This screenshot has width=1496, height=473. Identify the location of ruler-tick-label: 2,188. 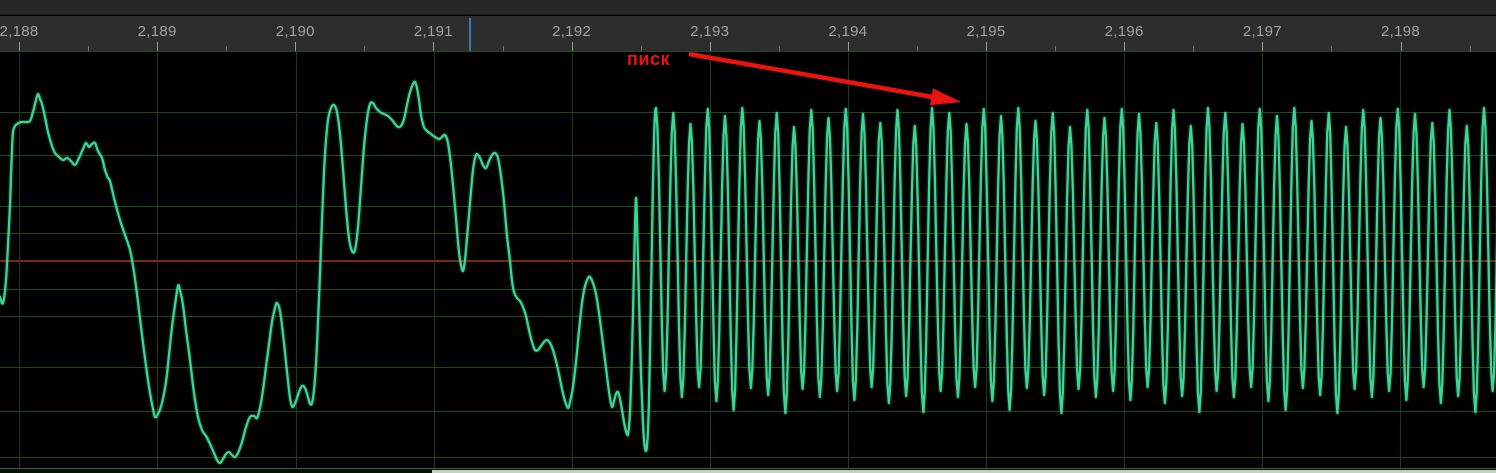
(19, 31).